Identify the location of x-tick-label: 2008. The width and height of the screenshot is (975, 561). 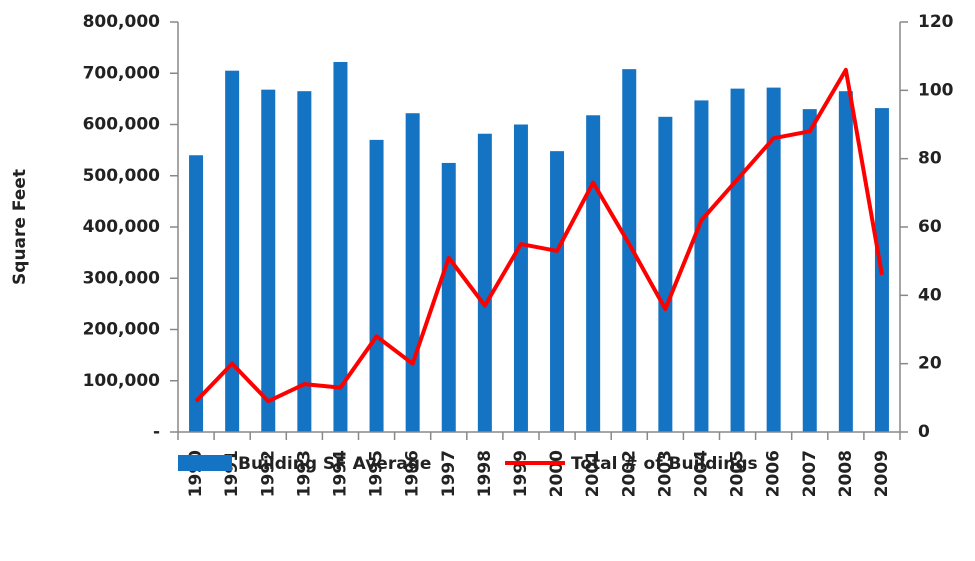
(846, 473).